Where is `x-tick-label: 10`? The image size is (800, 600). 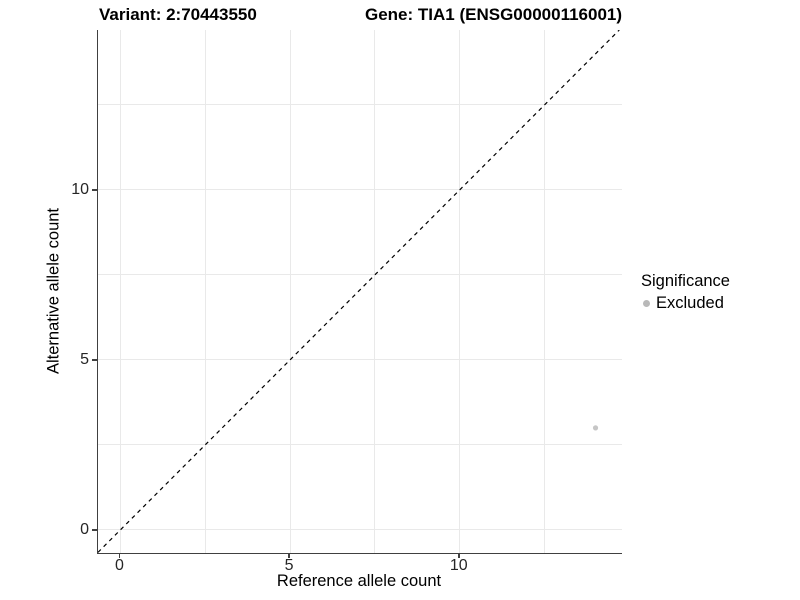
x-tick-label: 10 is located at coordinates (458, 565).